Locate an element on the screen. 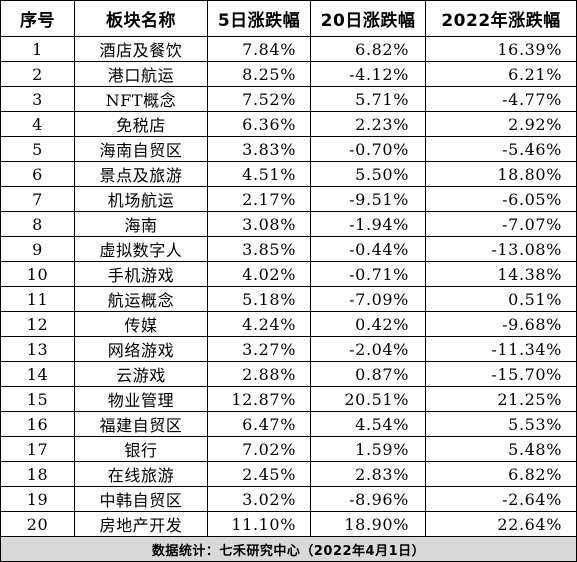  cell-20day-change: -7.09% is located at coordinates (368, 299).